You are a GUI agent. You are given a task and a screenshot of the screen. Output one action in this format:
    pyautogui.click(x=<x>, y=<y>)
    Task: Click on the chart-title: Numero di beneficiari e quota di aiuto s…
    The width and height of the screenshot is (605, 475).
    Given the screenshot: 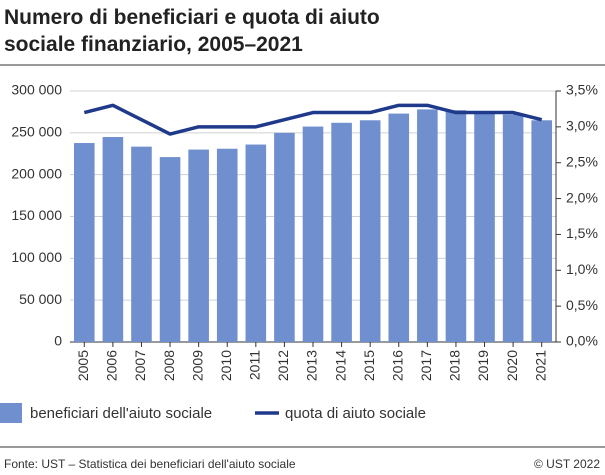 What is the action you would take?
    pyautogui.click(x=192, y=31)
    